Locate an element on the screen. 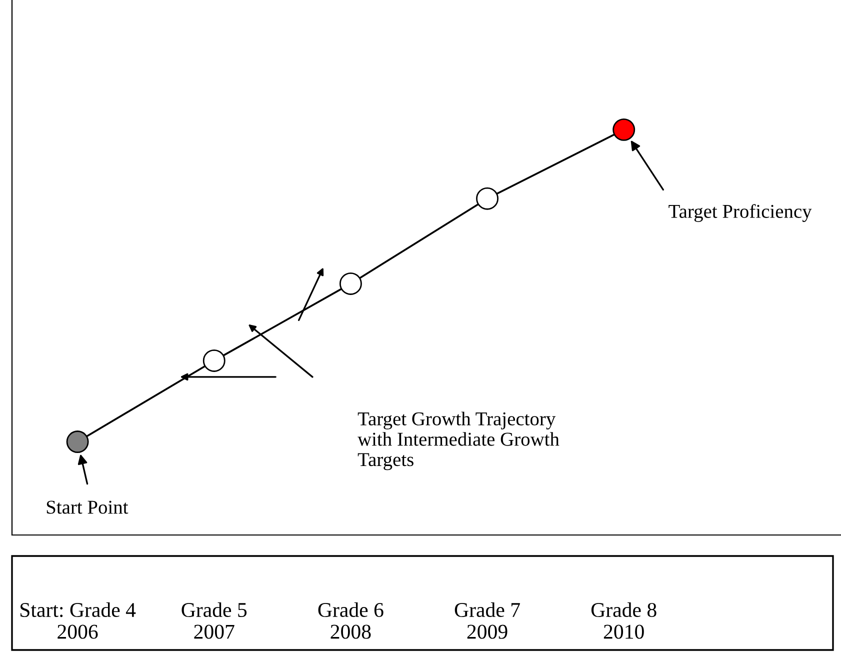 The width and height of the screenshot is (841, 652). annotation: Start Point is located at coordinates (87, 507).